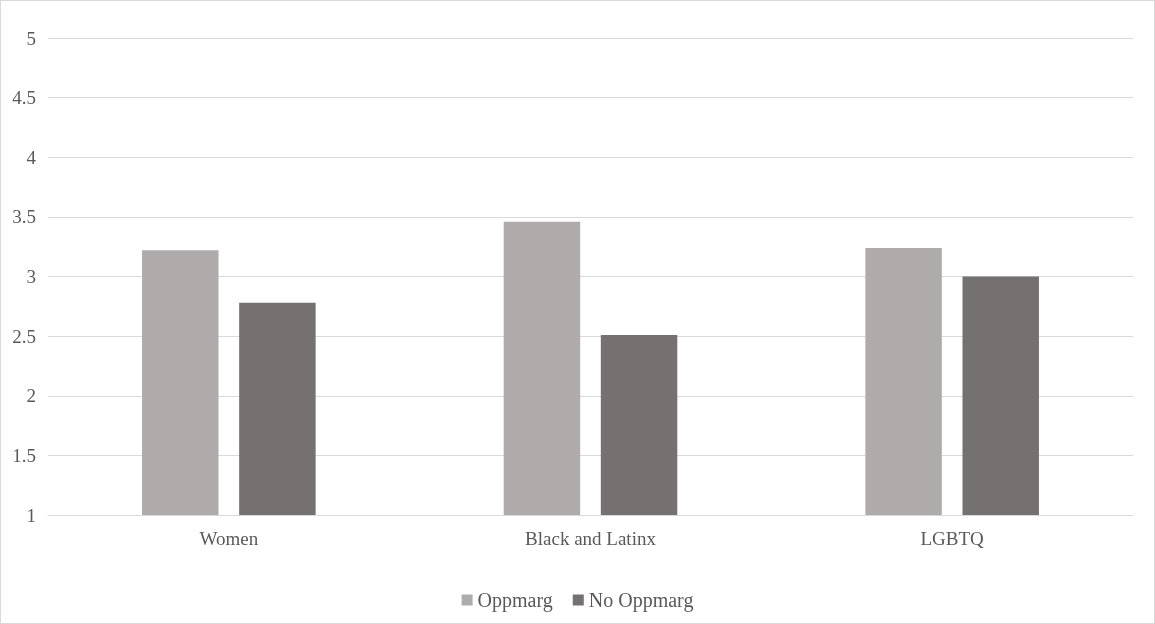  Describe the element at coordinates (31, 515) in the screenshot. I see `y-tick-label: 1` at that location.